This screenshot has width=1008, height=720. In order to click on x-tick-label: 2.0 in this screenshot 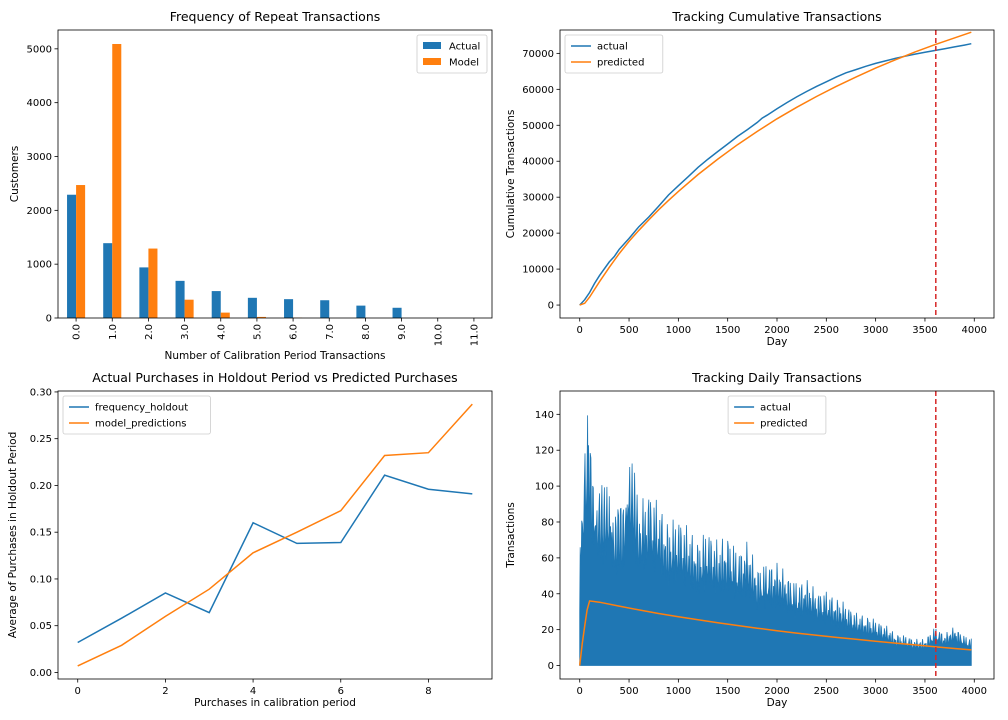, I will do `click(149, 332)`.